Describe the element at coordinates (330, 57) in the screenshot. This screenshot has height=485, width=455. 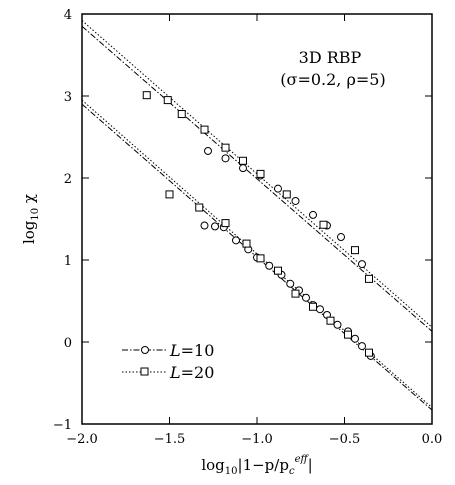
I see `annotation-line-1: 3D RBP` at that location.